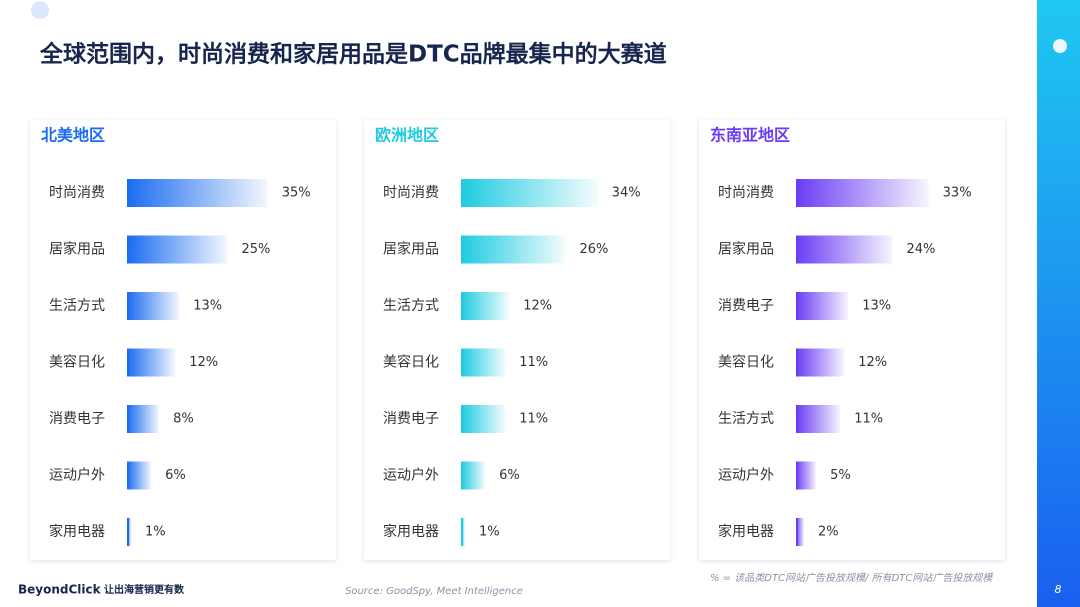 The width and height of the screenshot is (1080, 607). What do you see at coordinates (60, 590) in the screenshot?
I see `logo: BeyondClick` at bounding box center [60, 590].